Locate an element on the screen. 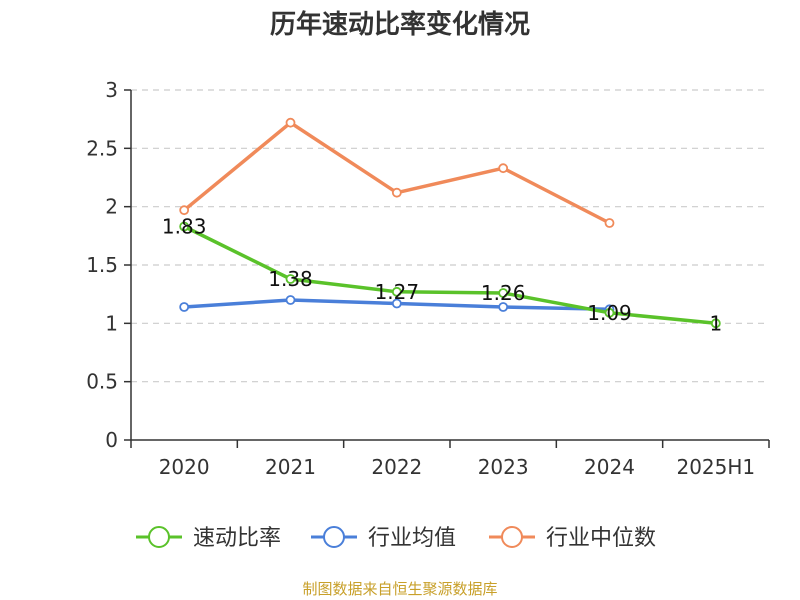  data-label: 1 is located at coordinates (715, 323).